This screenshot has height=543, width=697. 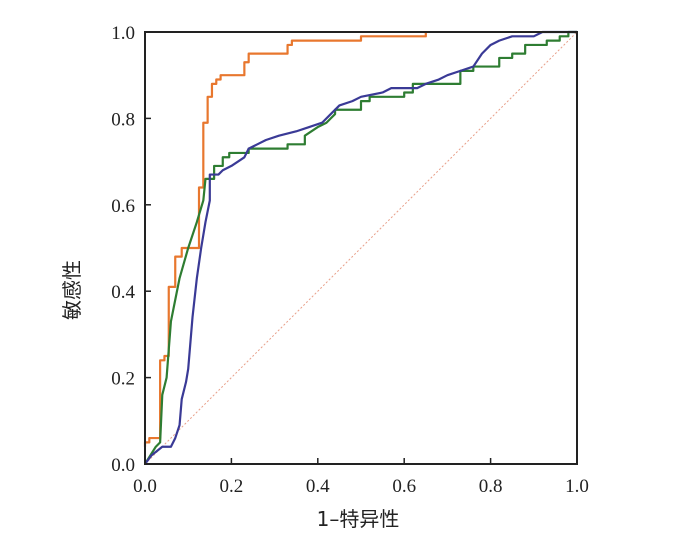 What do you see at coordinates (123, 292) in the screenshot?
I see `y-tick-label: 0.4` at bounding box center [123, 292].